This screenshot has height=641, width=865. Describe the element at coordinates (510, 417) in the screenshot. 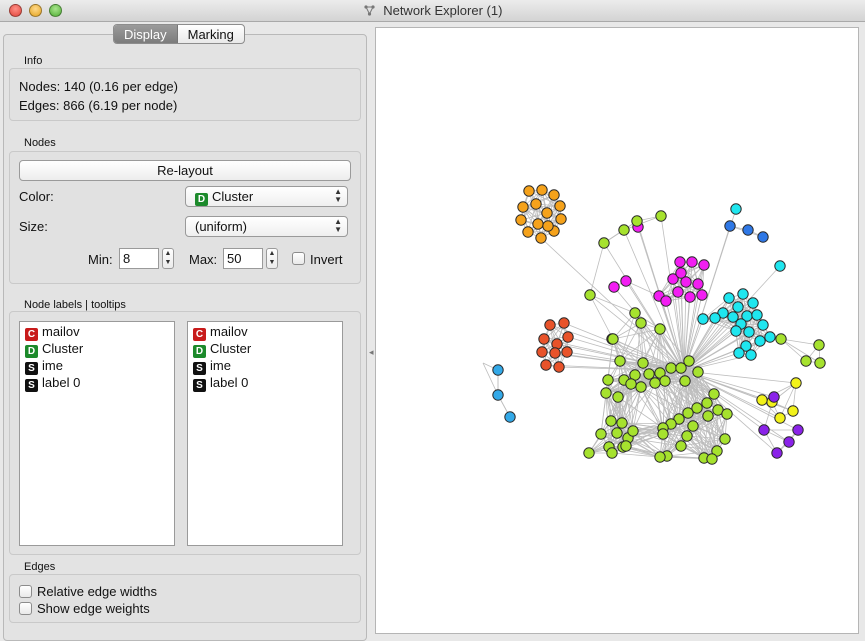

I see `graph-node-light_blue` at that location.